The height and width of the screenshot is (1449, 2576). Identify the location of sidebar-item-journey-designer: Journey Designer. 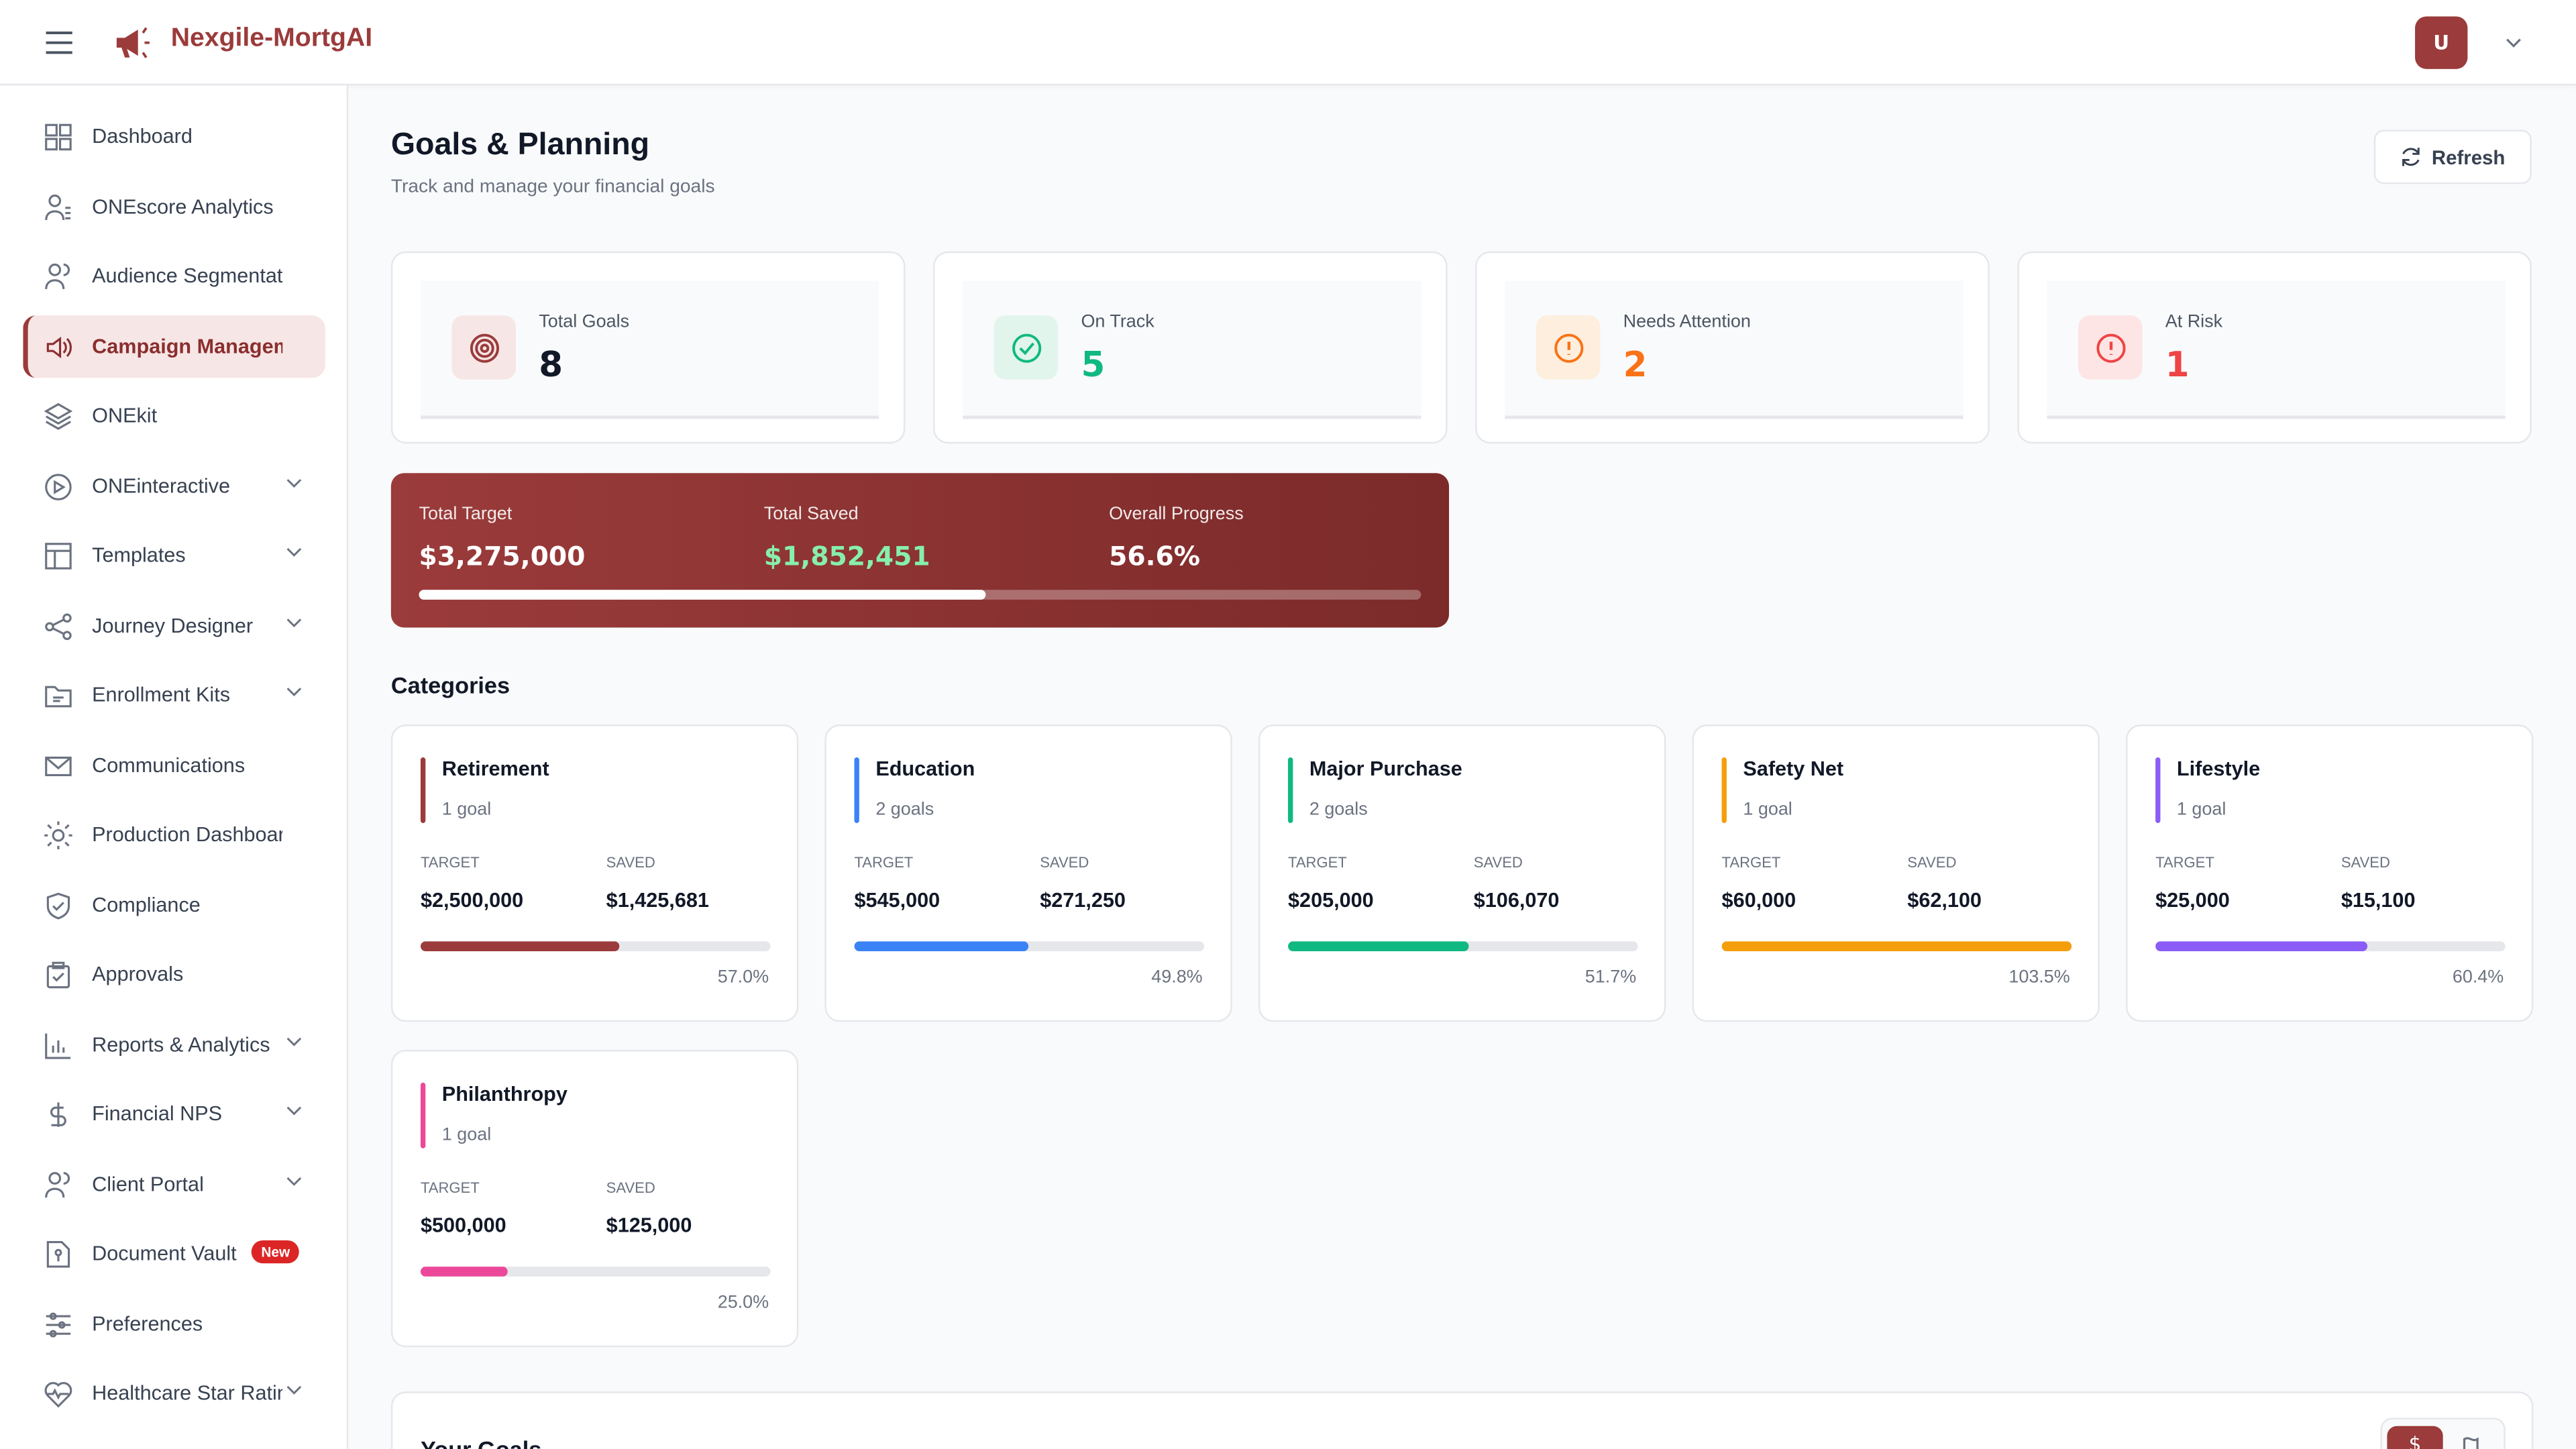
(174, 625).